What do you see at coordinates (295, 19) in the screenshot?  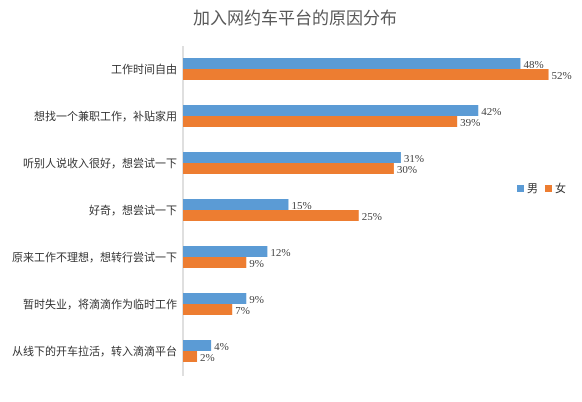 I see `chart-title: 加入网约车平台的原因分布` at bounding box center [295, 19].